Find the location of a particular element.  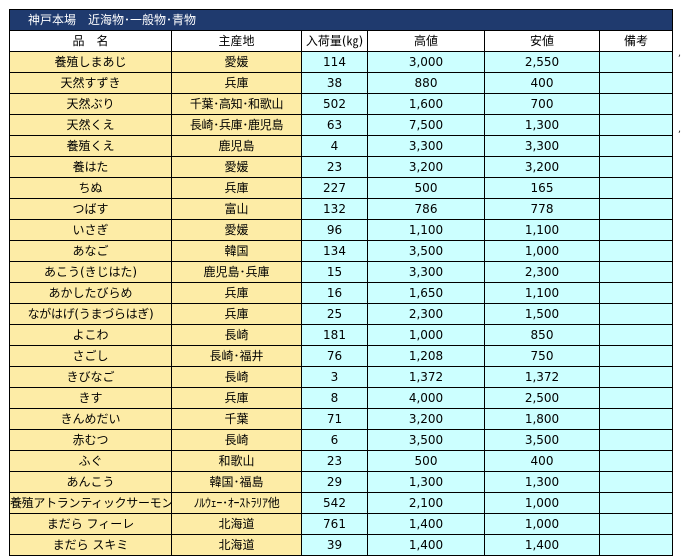

cell-quantity: 502 is located at coordinates (334, 104).